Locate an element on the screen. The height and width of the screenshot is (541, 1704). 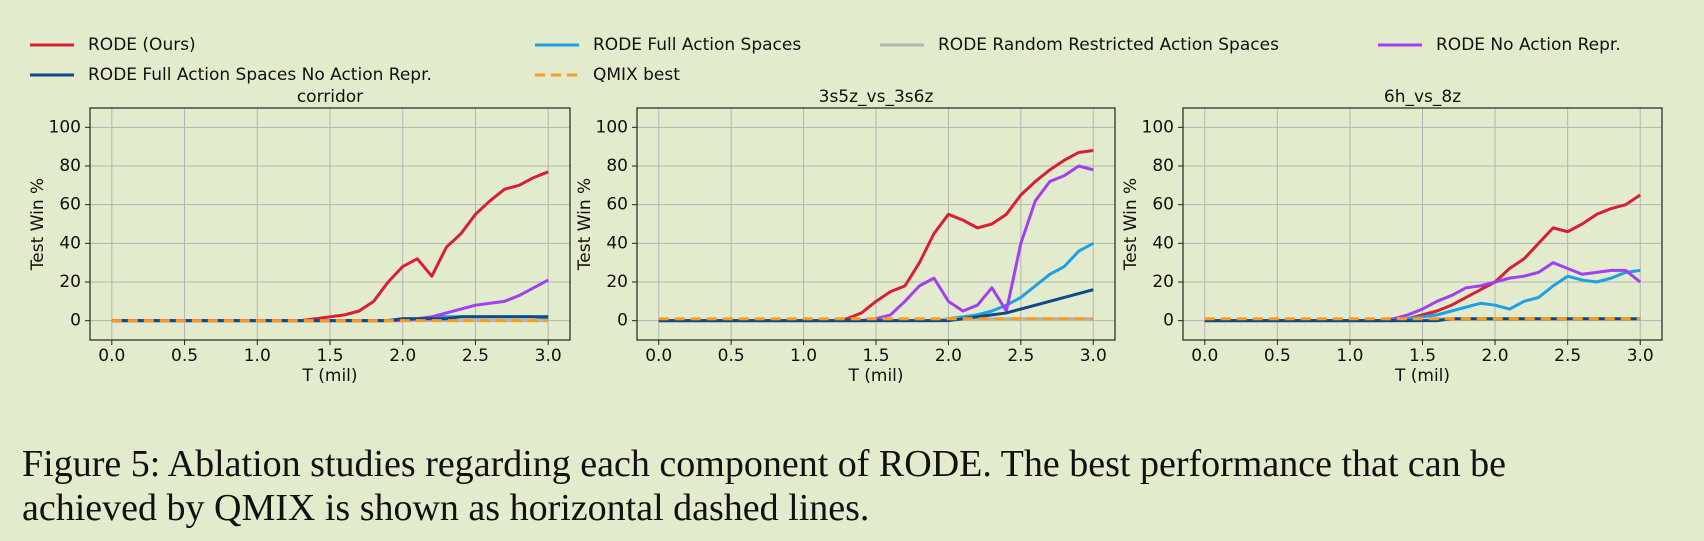
legend-label: RODE Full Action Spaces is located at coordinates (697, 45).